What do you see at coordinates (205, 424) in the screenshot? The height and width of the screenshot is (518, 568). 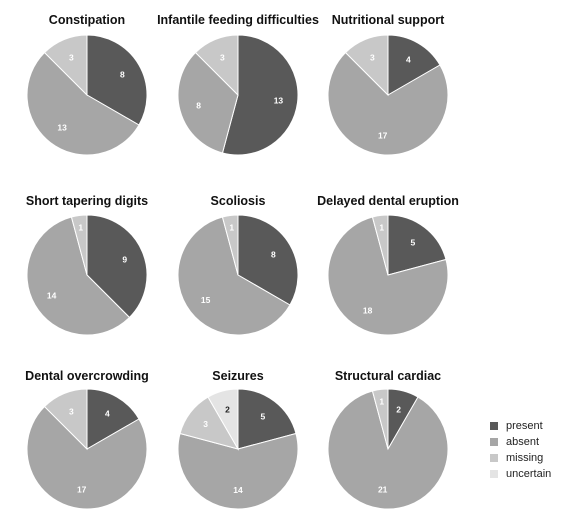 I see `slice-label-seizures-missing: 3` at bounding box center [205, 424].